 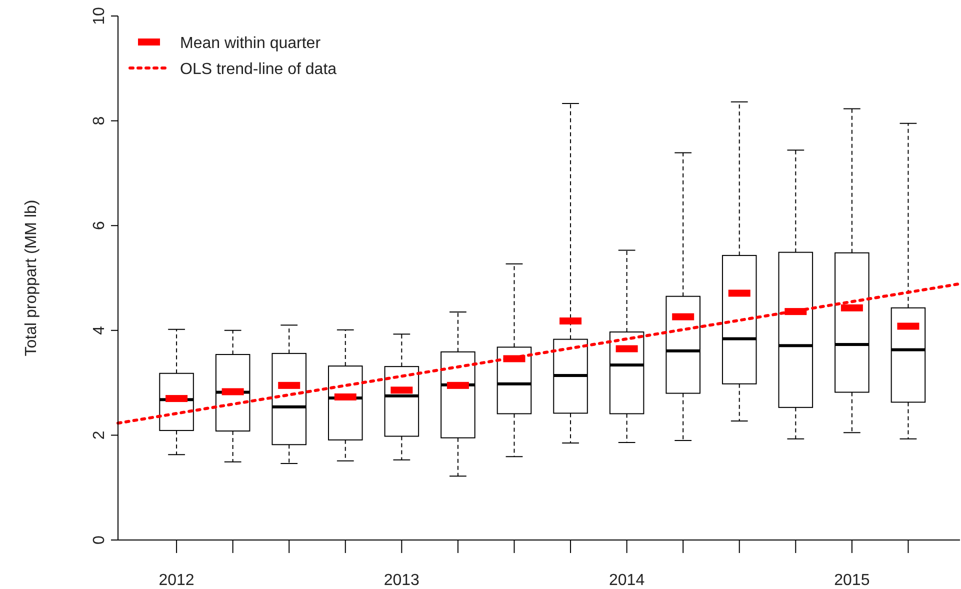 I want to click on y-axis-title: Total proppart (MM lb), so click(x=31, y=278).